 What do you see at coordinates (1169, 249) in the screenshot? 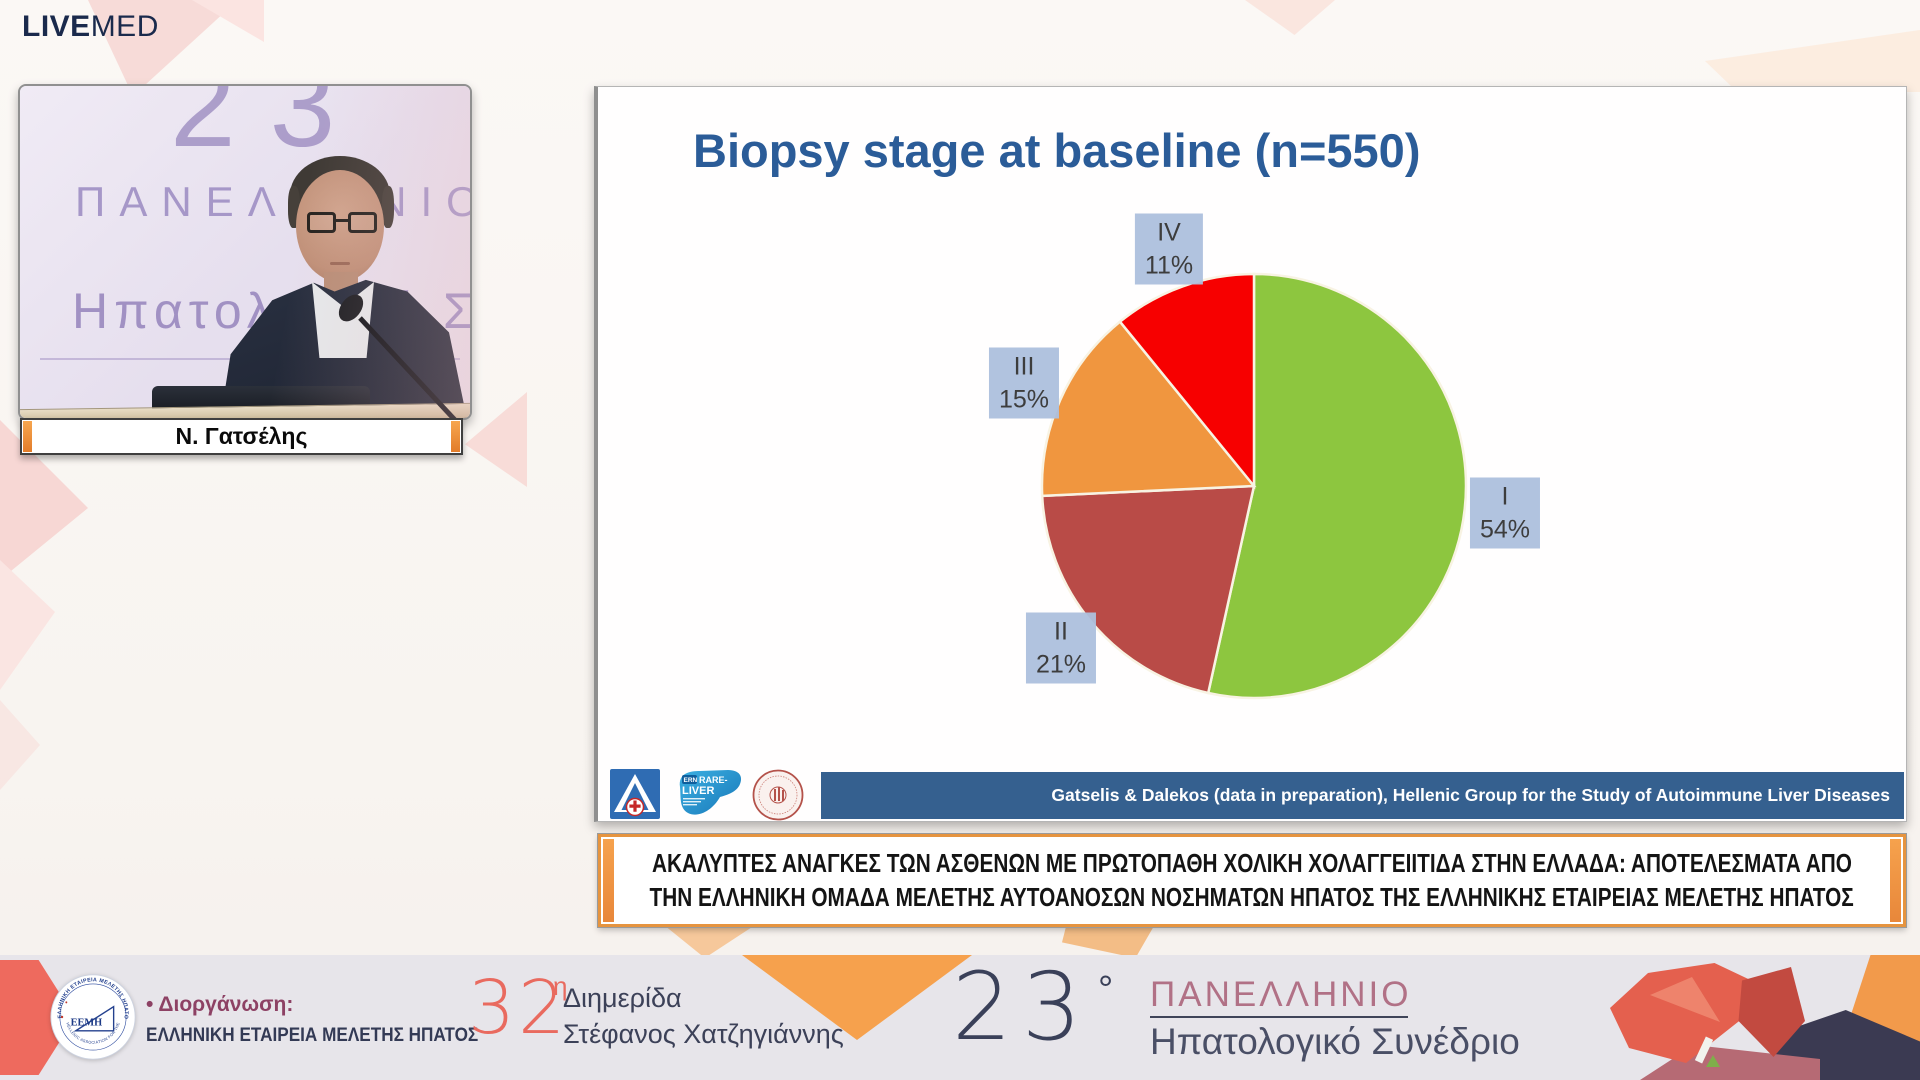
I see `pie-label-IV: IV 11%` at bounding box center [1169, 249].